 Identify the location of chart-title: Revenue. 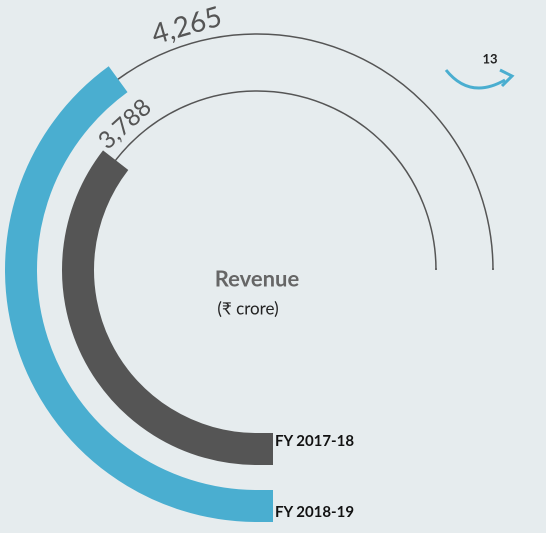
(257, 278).